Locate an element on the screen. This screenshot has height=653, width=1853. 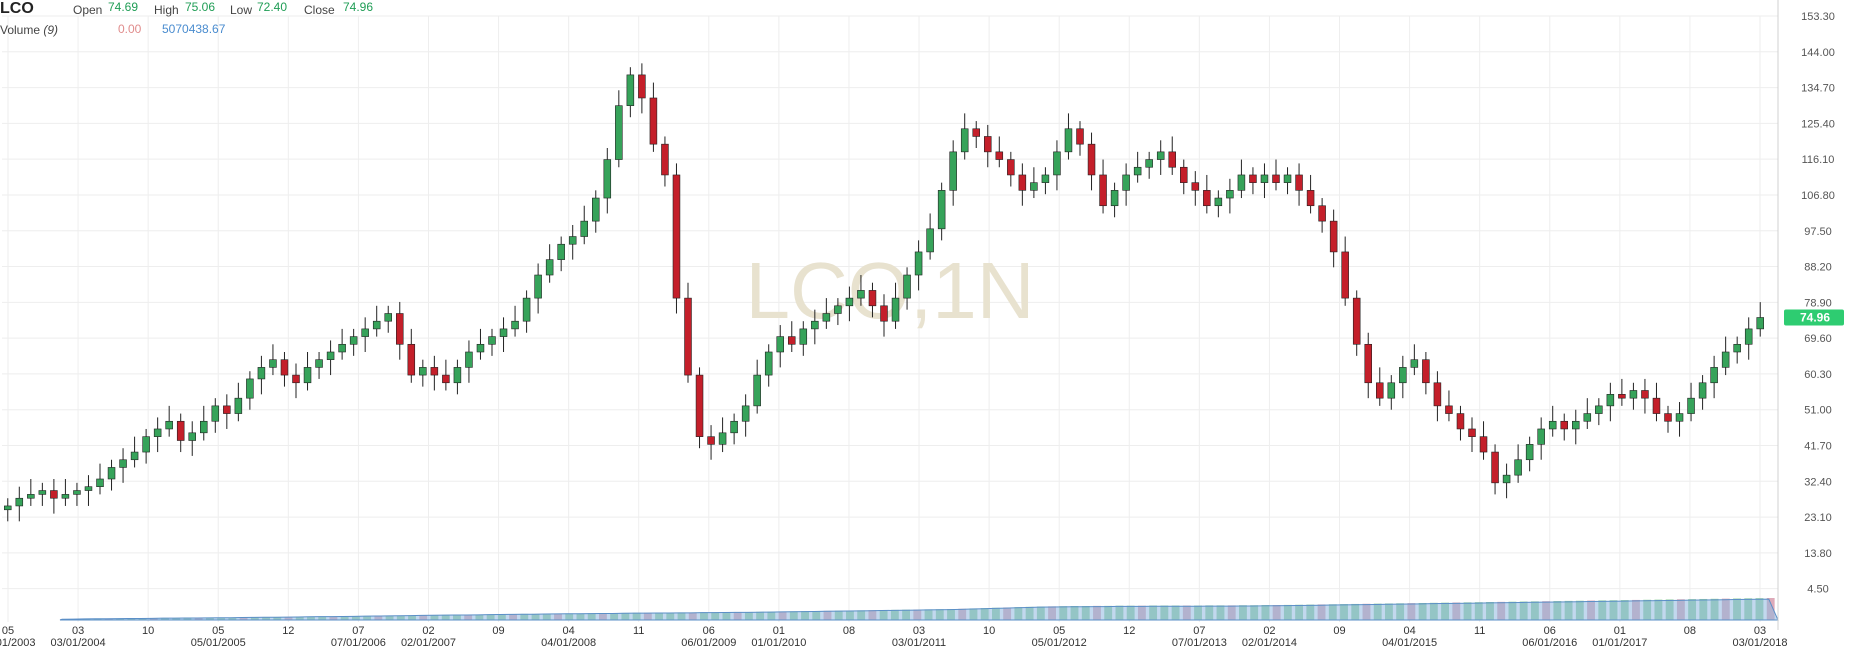
symbol-watermark: LCO,1N is located at coordinates (890, 290).